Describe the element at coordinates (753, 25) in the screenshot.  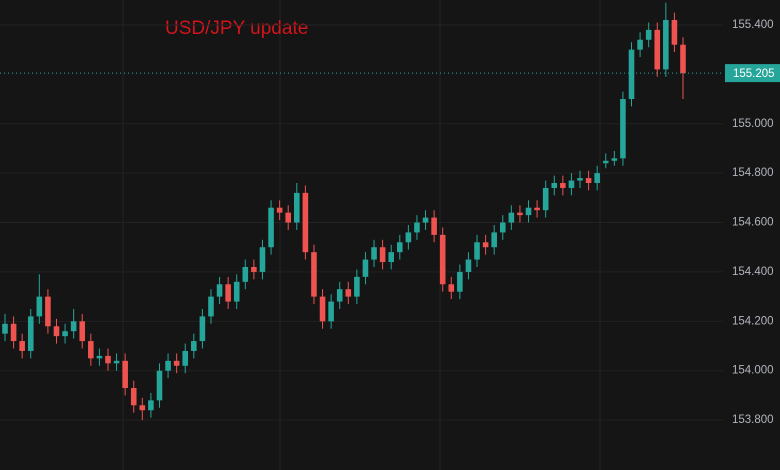
I see `y-tick-label: 155.400` at that location.